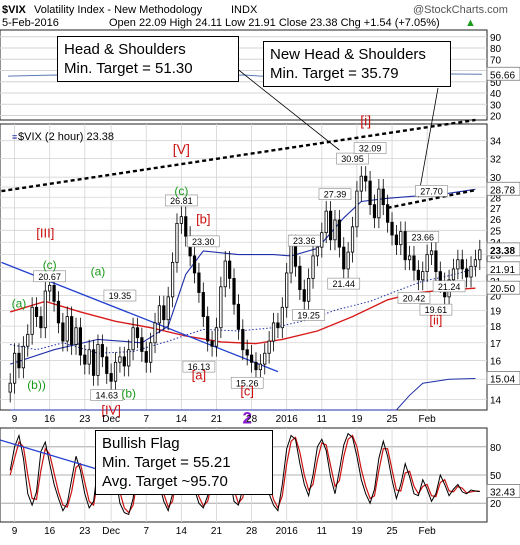 Image resolution: width=520 pixels, height=545 pixels. Describe the element at coordinates (470, 23) in the screenshot. I see `header-quote-arrow: ▲` at that location.